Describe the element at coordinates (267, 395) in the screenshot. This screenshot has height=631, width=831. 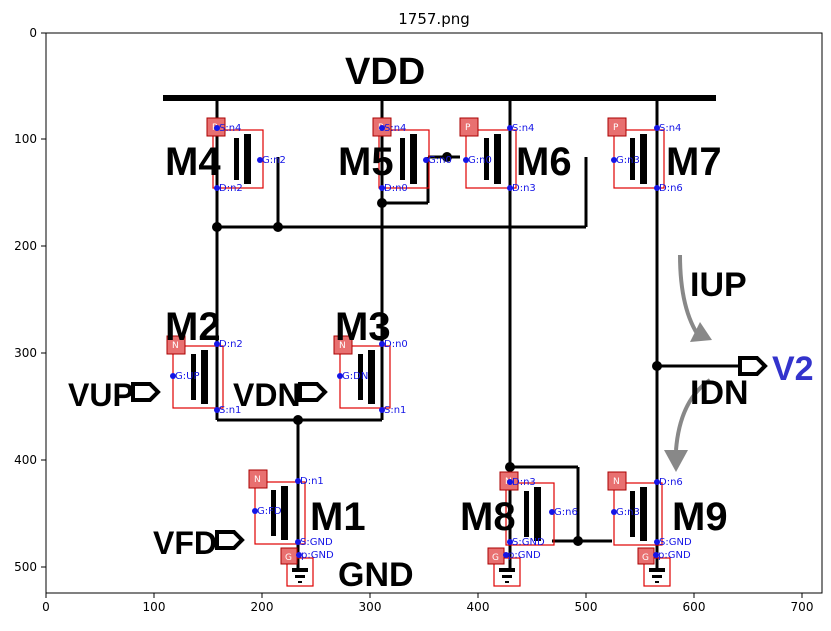
I see `vdn-label: VDN` at that location.